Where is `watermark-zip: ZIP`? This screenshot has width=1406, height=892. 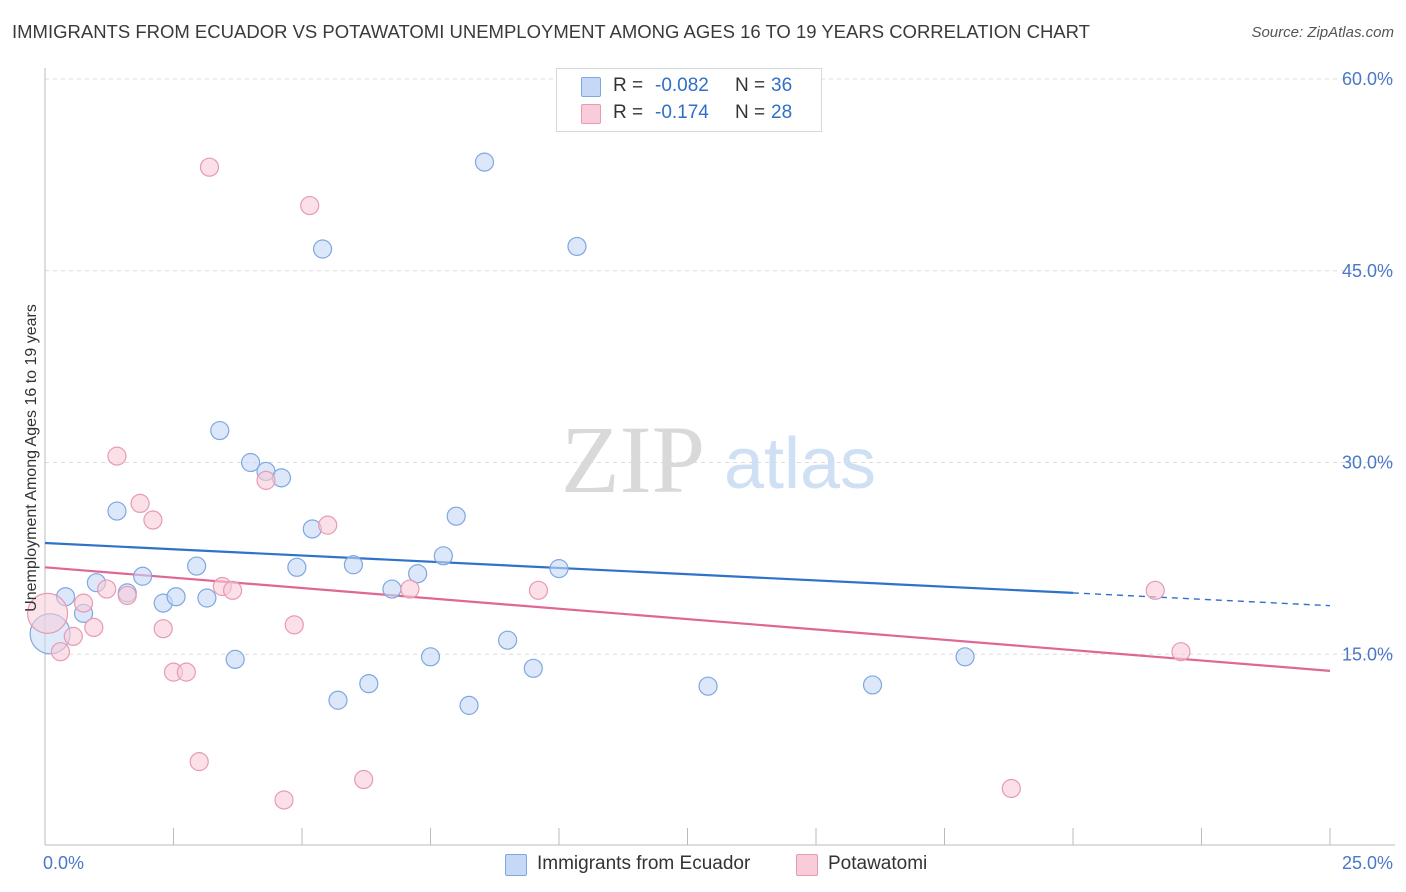
watermark-zip: ZIP is located at coordinates (633, 459).